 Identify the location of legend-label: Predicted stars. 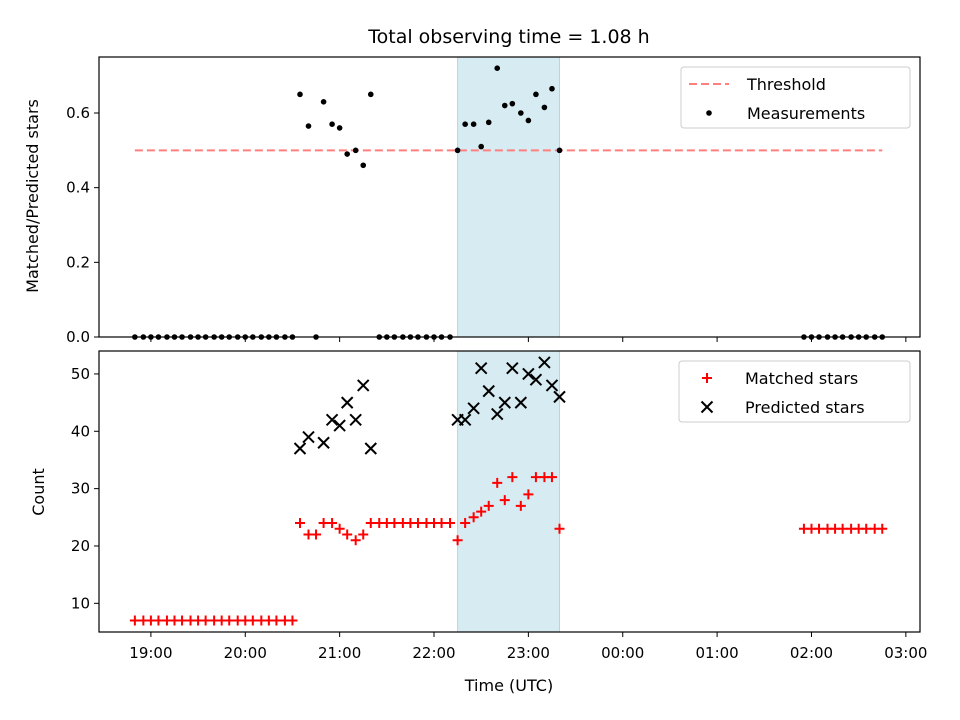
(805, 407).